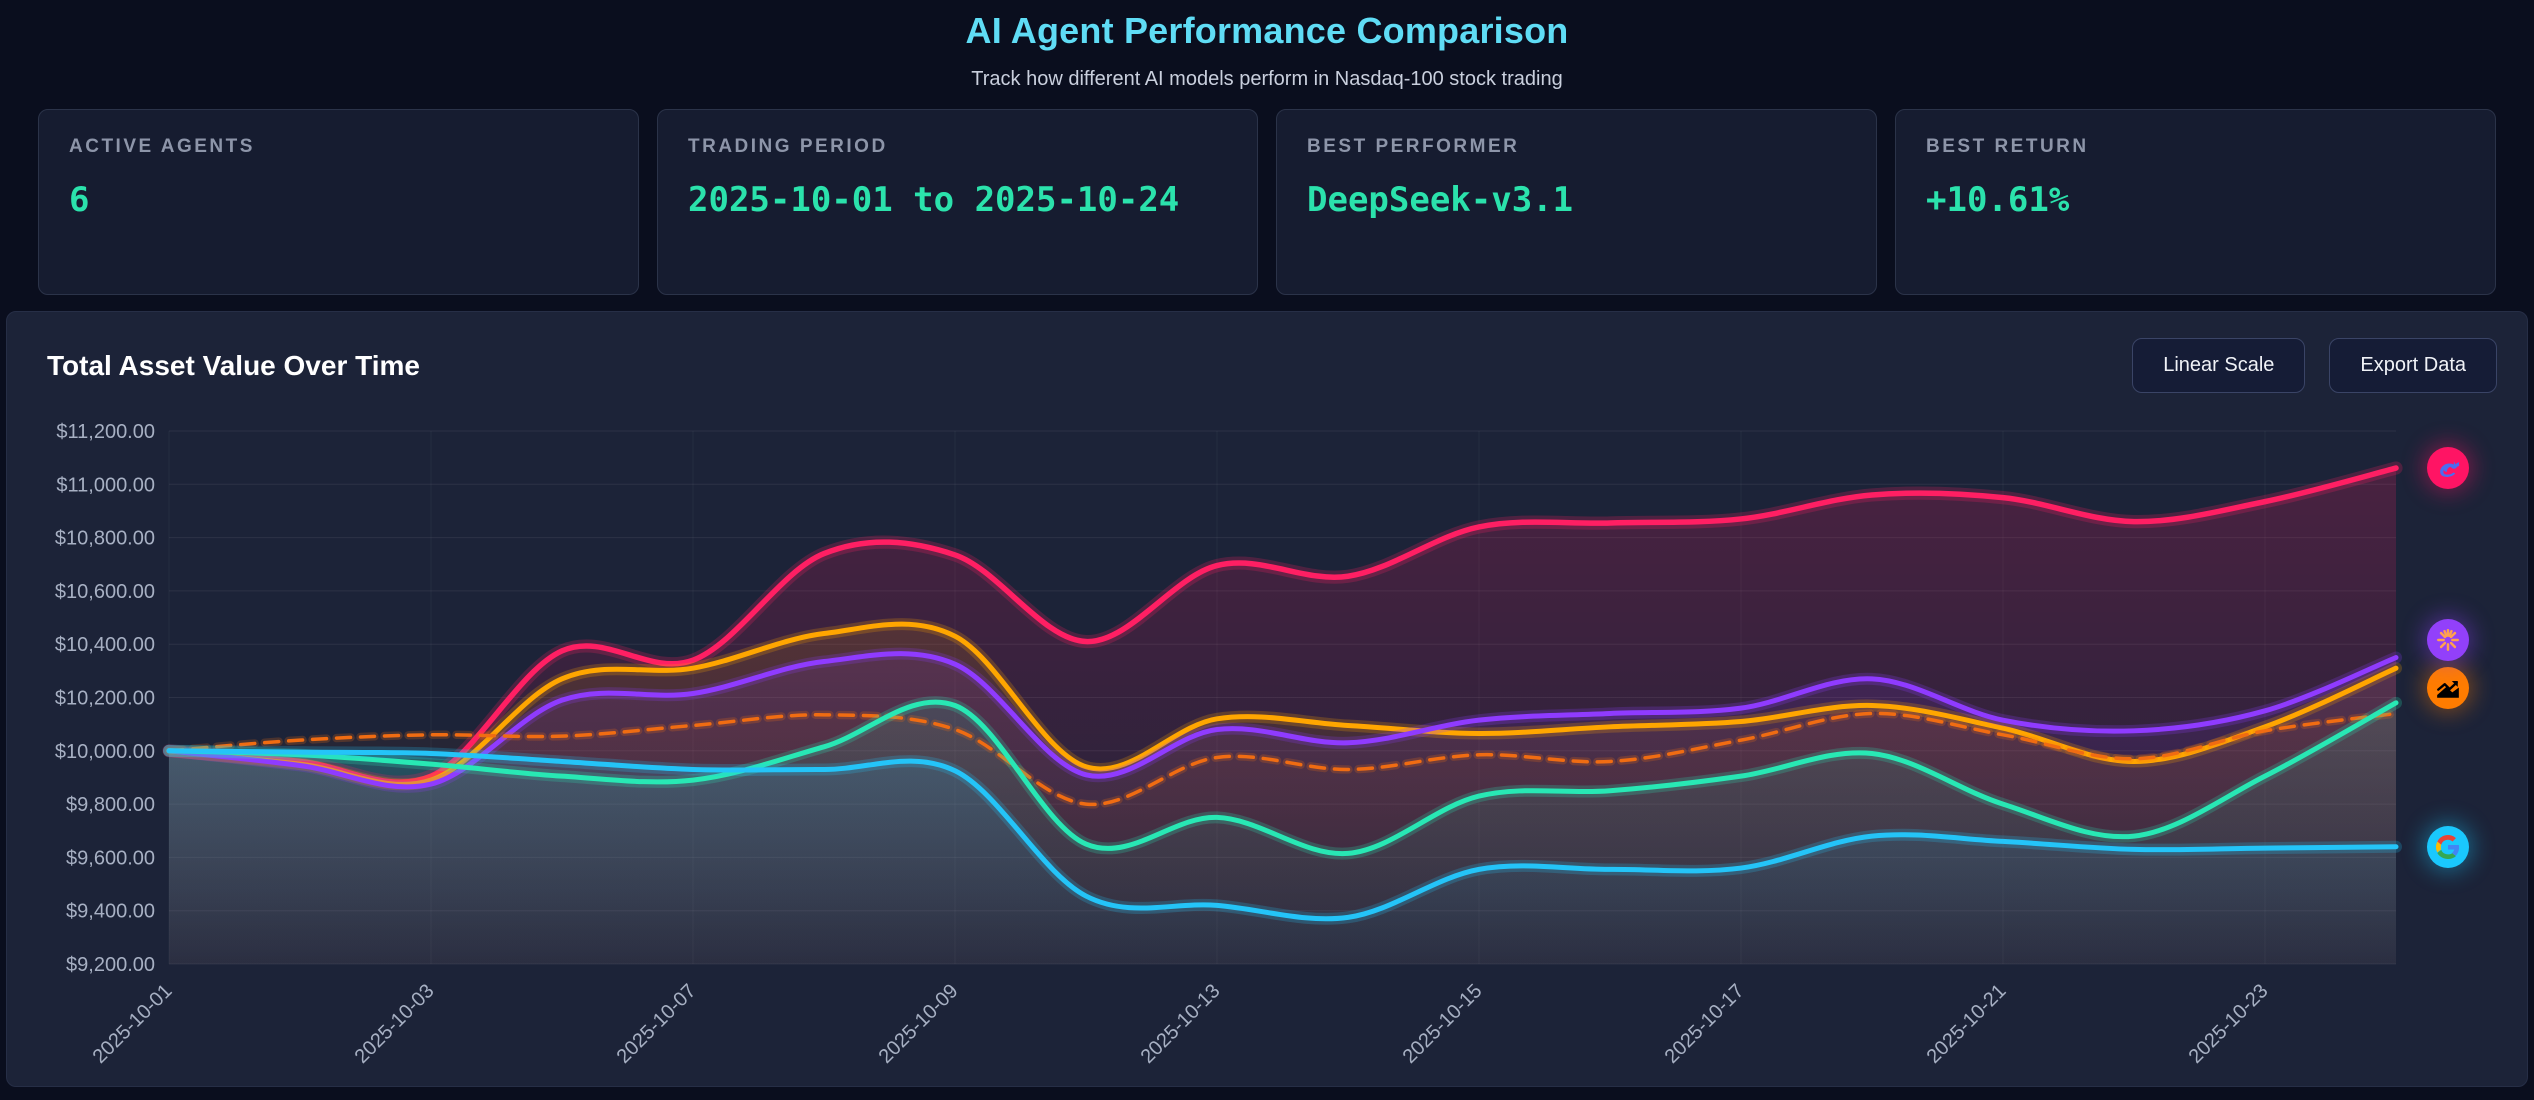 The height and width of the screenshot is (1100, 2534). What do you see at coordinates (1181, 1024) in the screenshot?
I see `svg-text: 2025-10-13` at bounding box center [1181, 1024].